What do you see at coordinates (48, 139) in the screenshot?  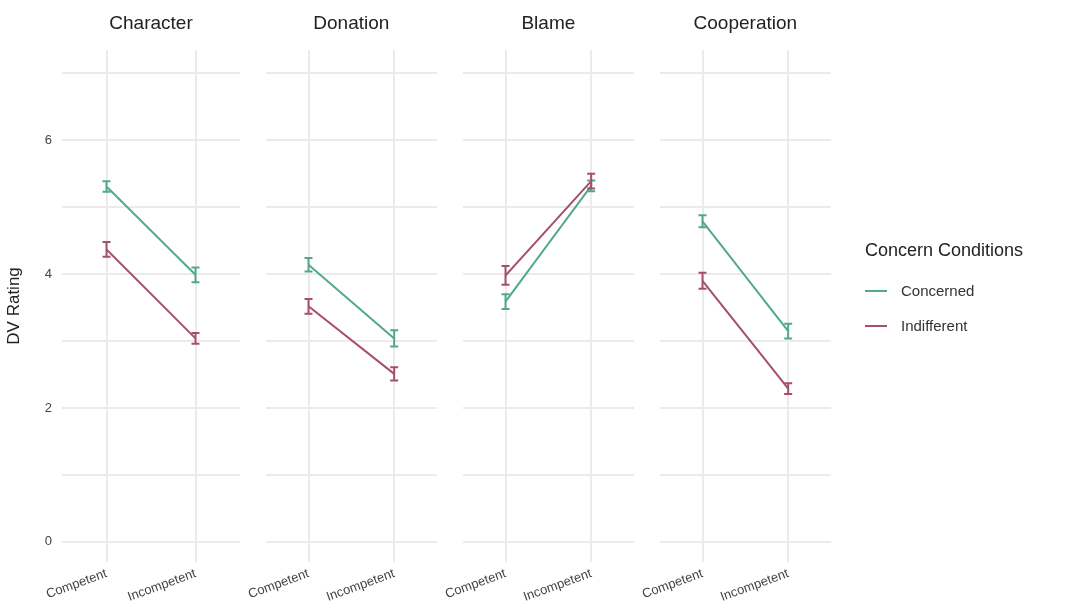 I see `y-tick-label: 6` at bounding box center [48, 139].